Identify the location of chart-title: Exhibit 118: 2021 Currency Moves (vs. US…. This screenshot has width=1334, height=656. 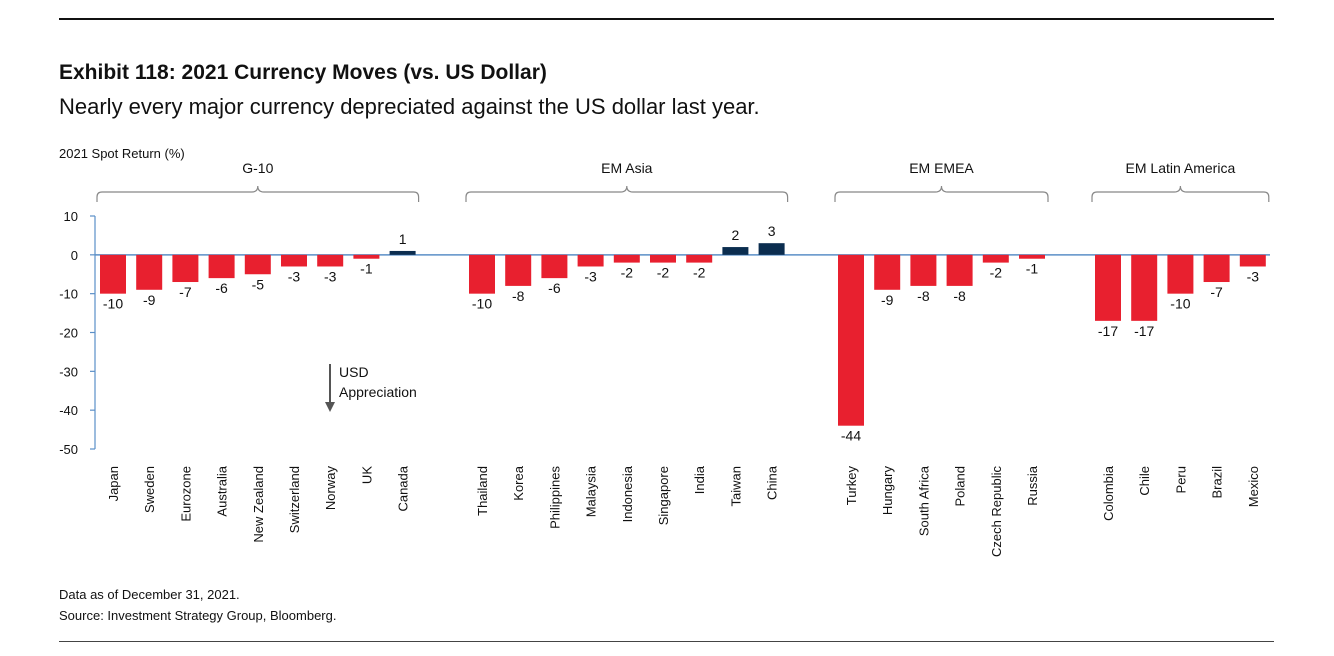
(303, 72).